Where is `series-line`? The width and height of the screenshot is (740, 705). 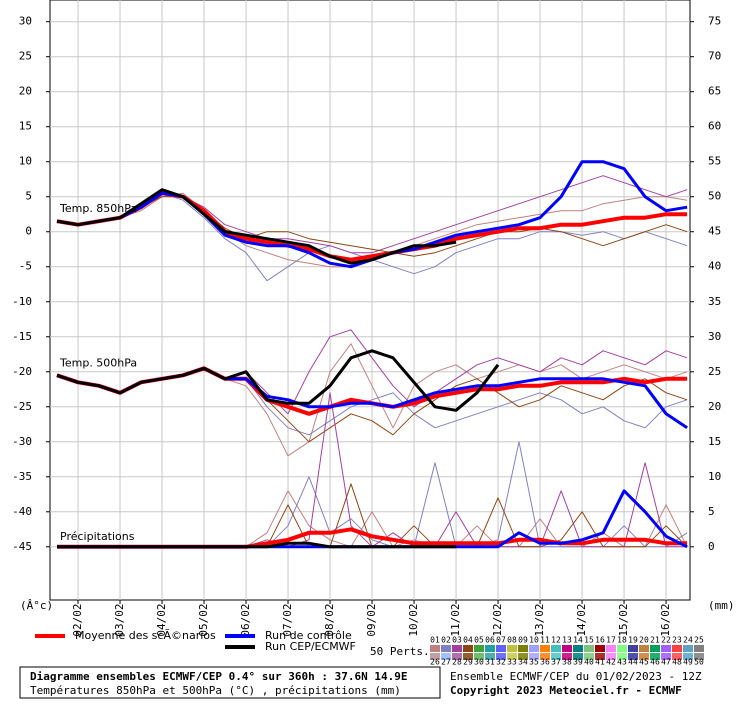
series-line is located at coordinates (256, 545).